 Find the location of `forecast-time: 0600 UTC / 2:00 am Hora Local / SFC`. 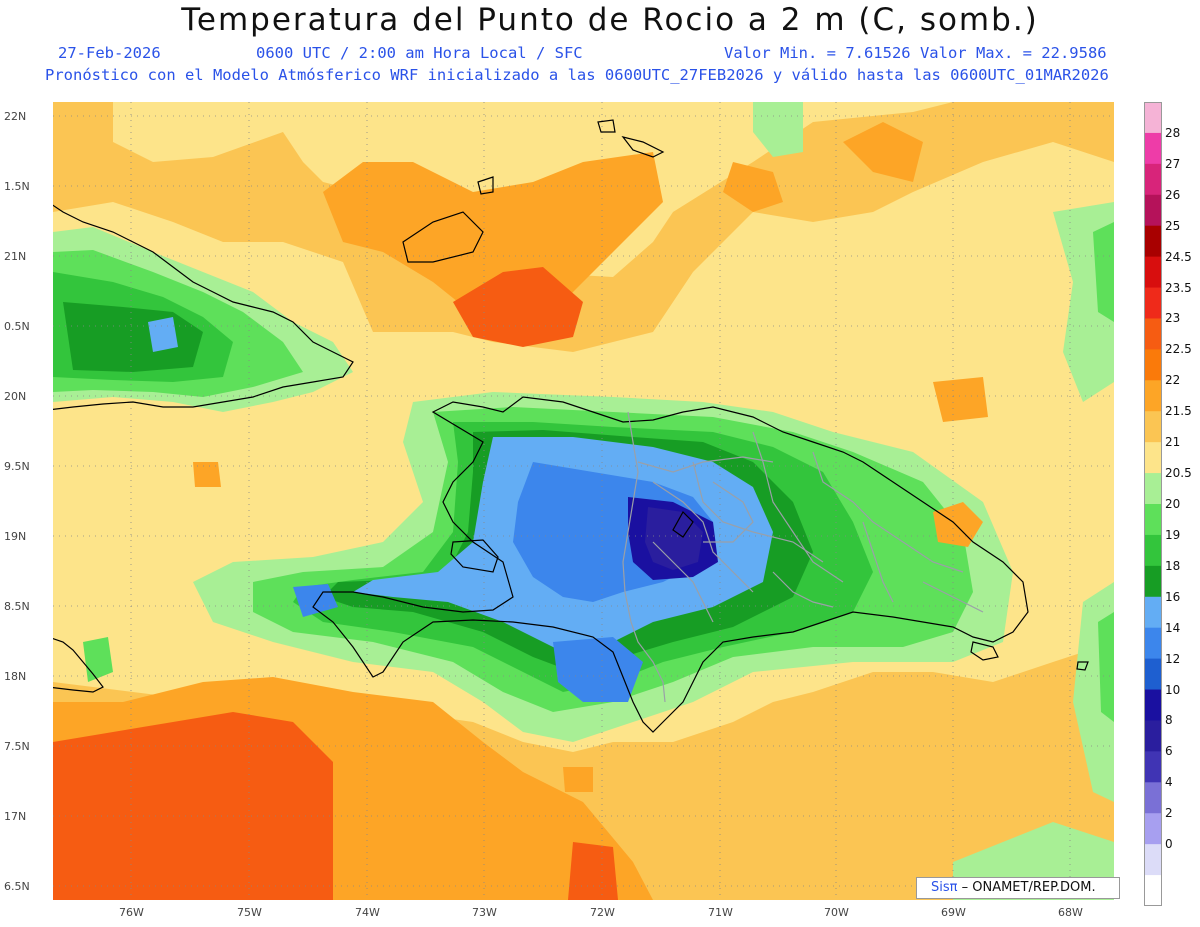

forecast-time: 0600 UTC / 2:00 am Hora Local / SFC is located at coordinates (419, 53).